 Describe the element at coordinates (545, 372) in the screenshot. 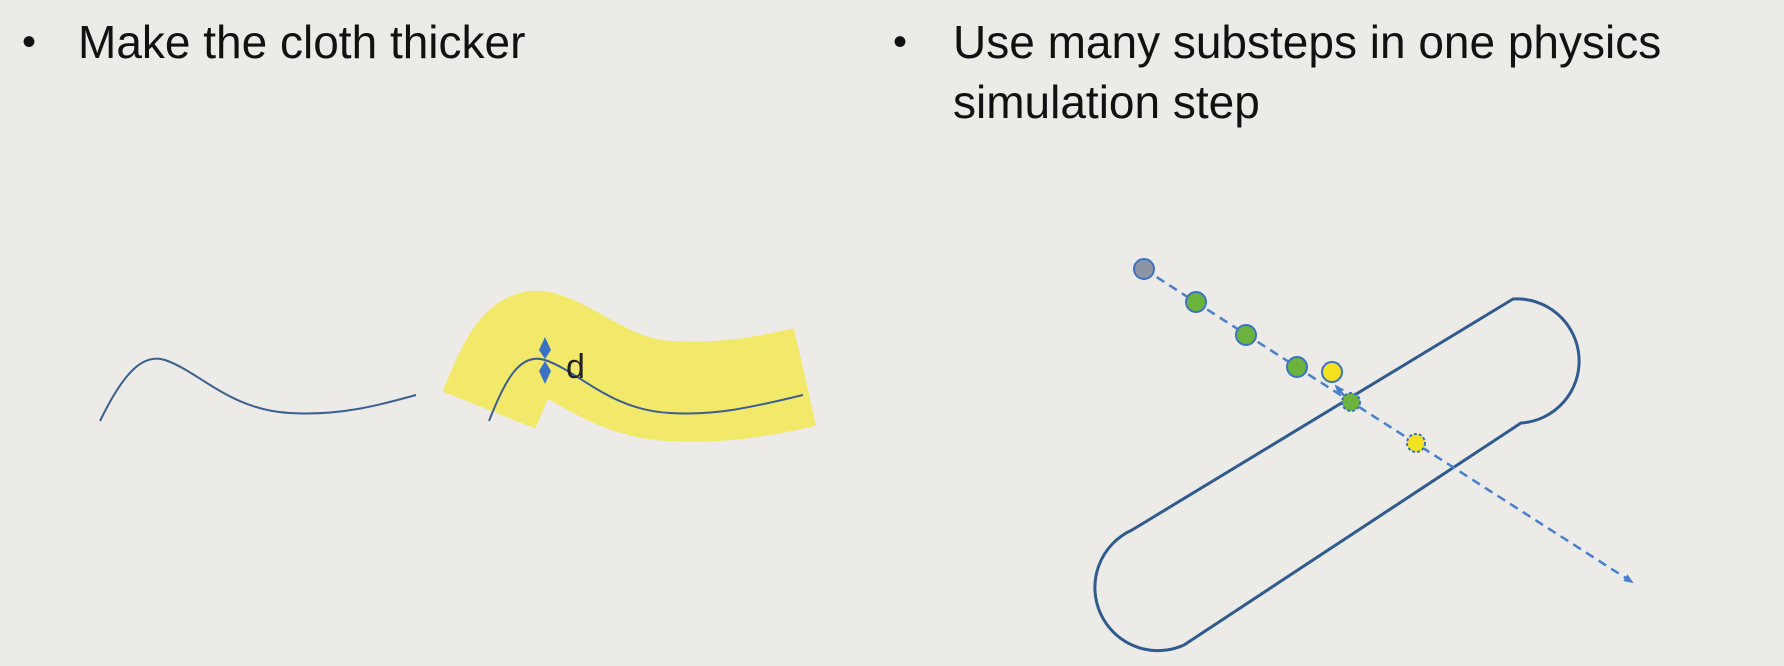

I see `thickness-marker-down-icon` at that location.